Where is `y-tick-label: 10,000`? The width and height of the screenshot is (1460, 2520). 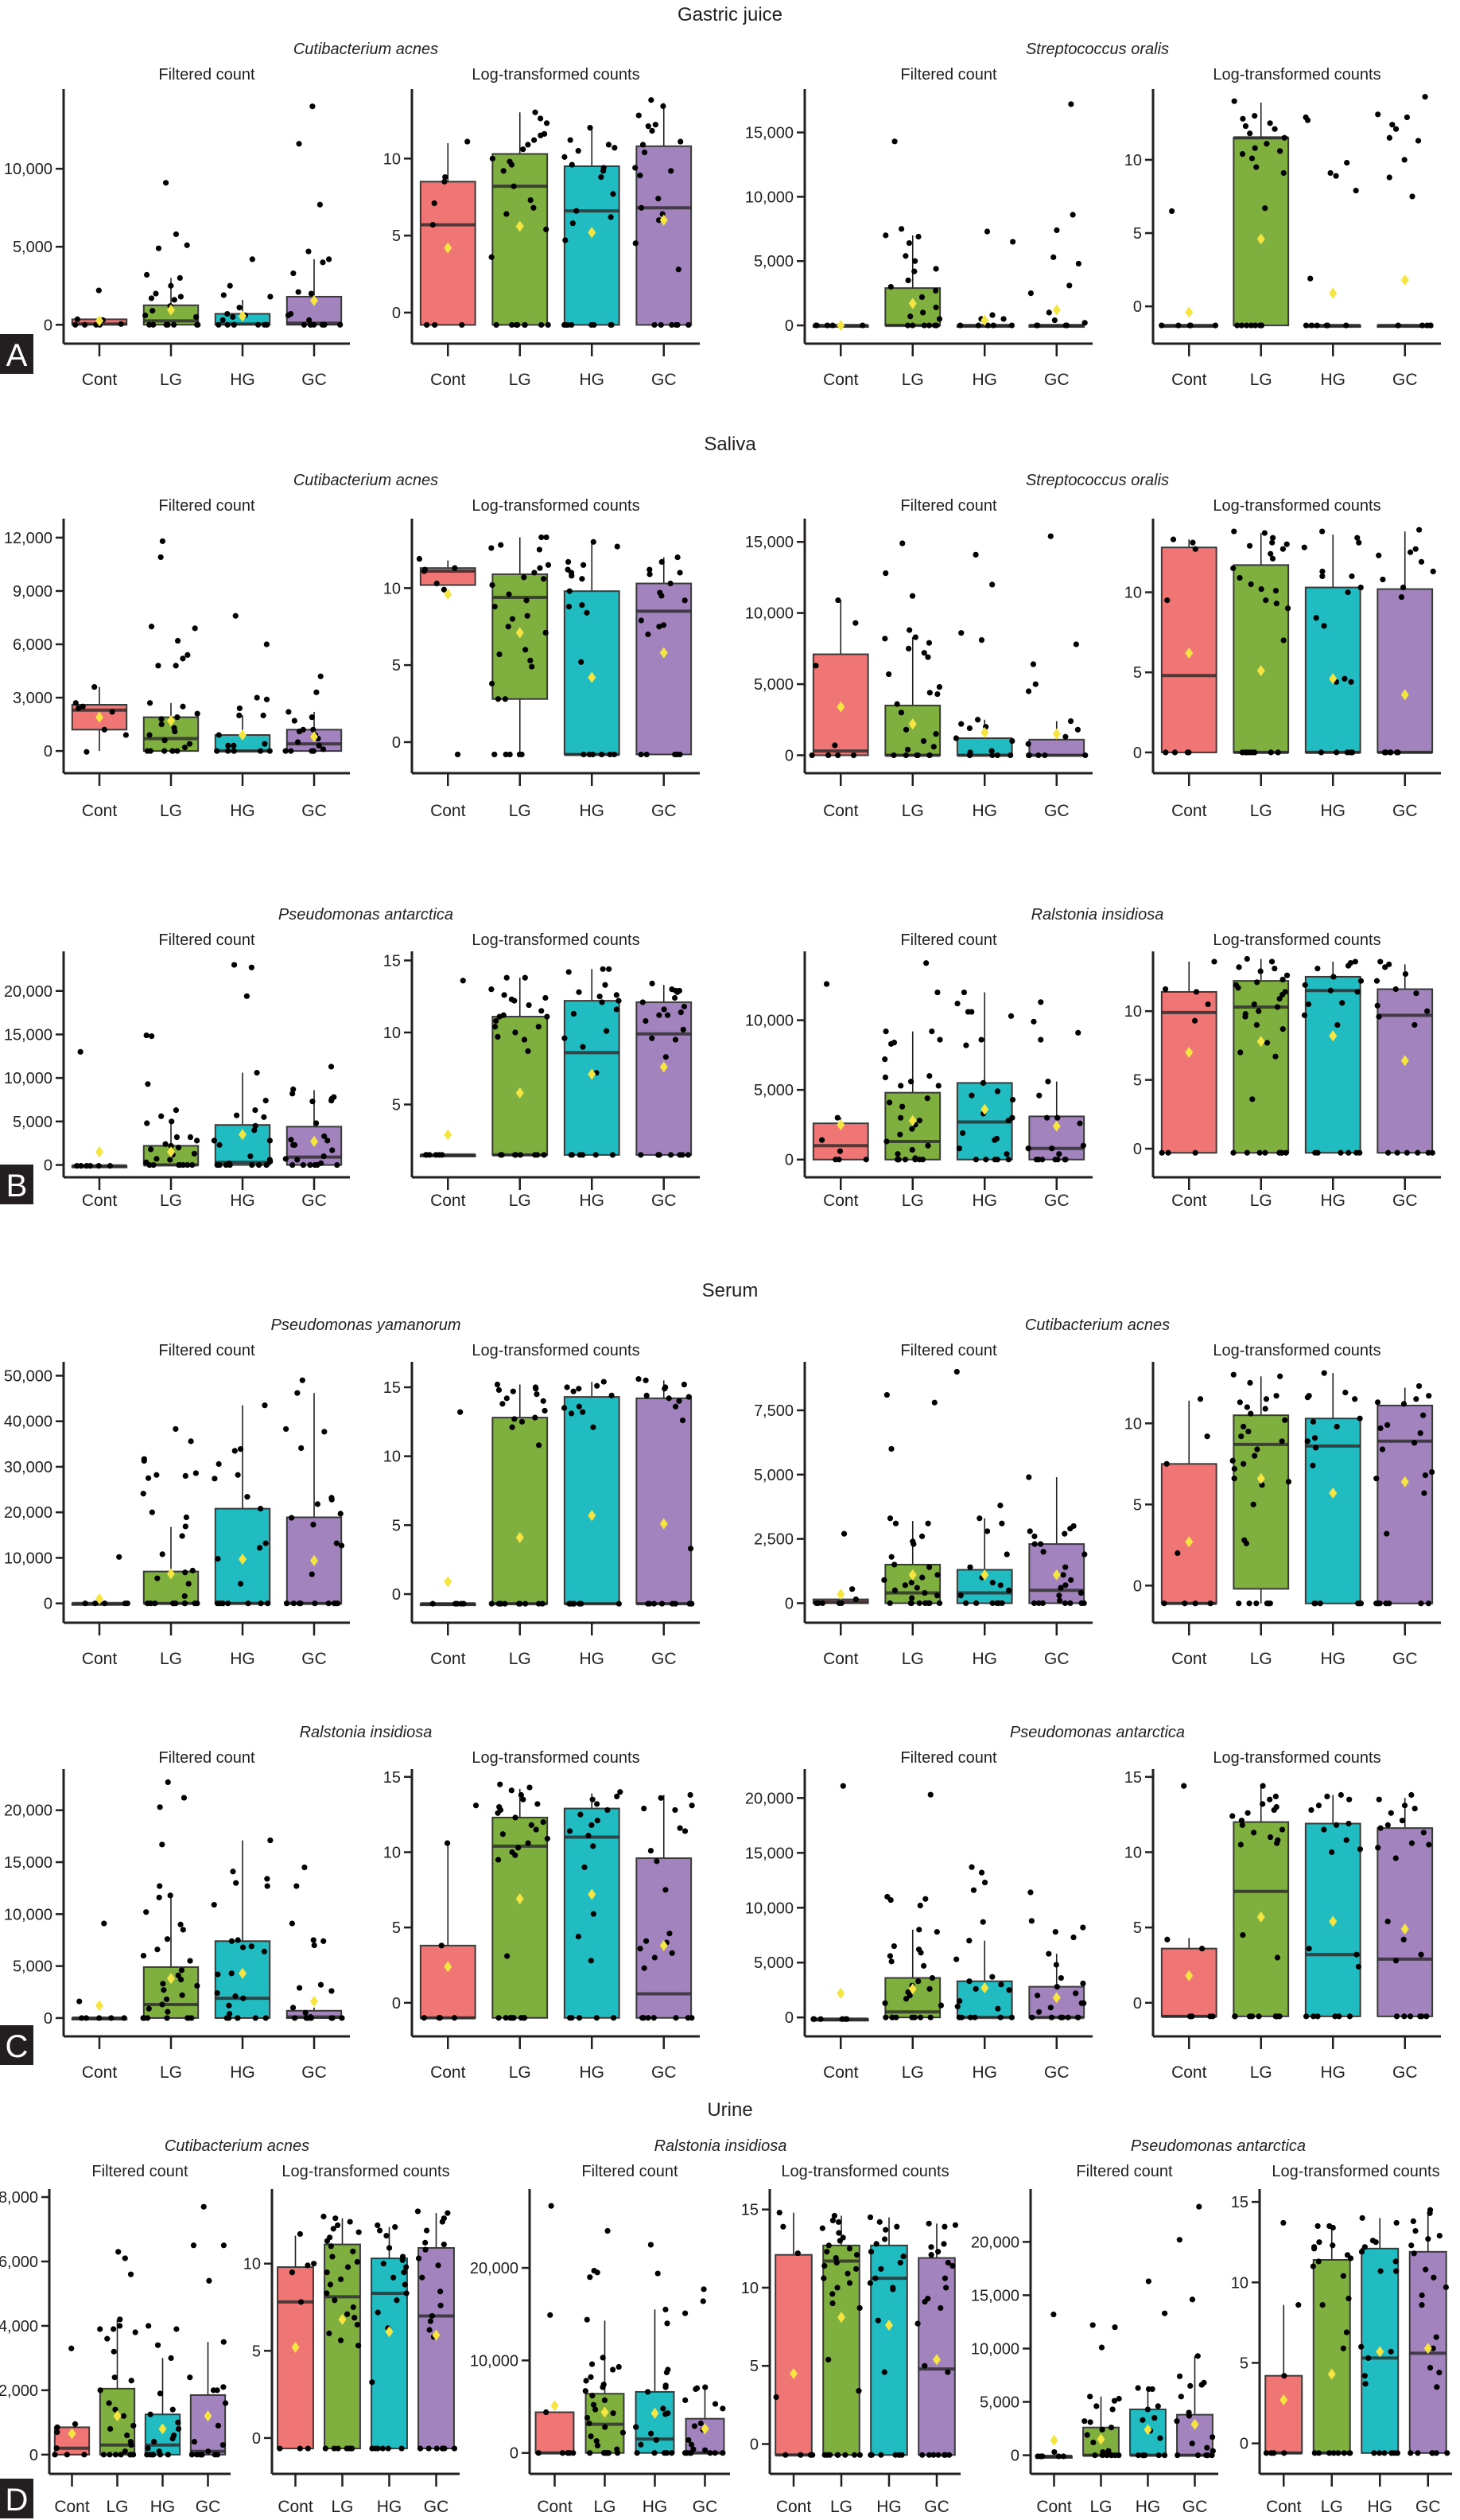
y-tick-label: 10,000 is located at coordinates (494, 2361).